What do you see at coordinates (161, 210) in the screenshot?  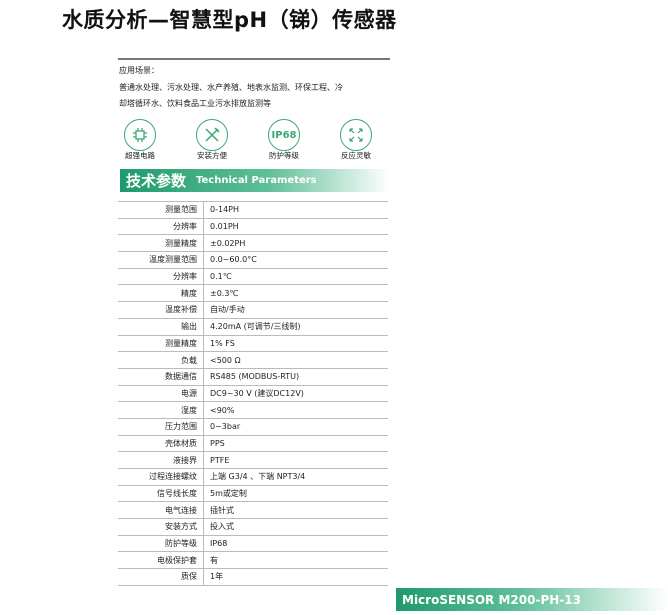 I see `param-name: 测量范围` at bounding box center [161, 210].